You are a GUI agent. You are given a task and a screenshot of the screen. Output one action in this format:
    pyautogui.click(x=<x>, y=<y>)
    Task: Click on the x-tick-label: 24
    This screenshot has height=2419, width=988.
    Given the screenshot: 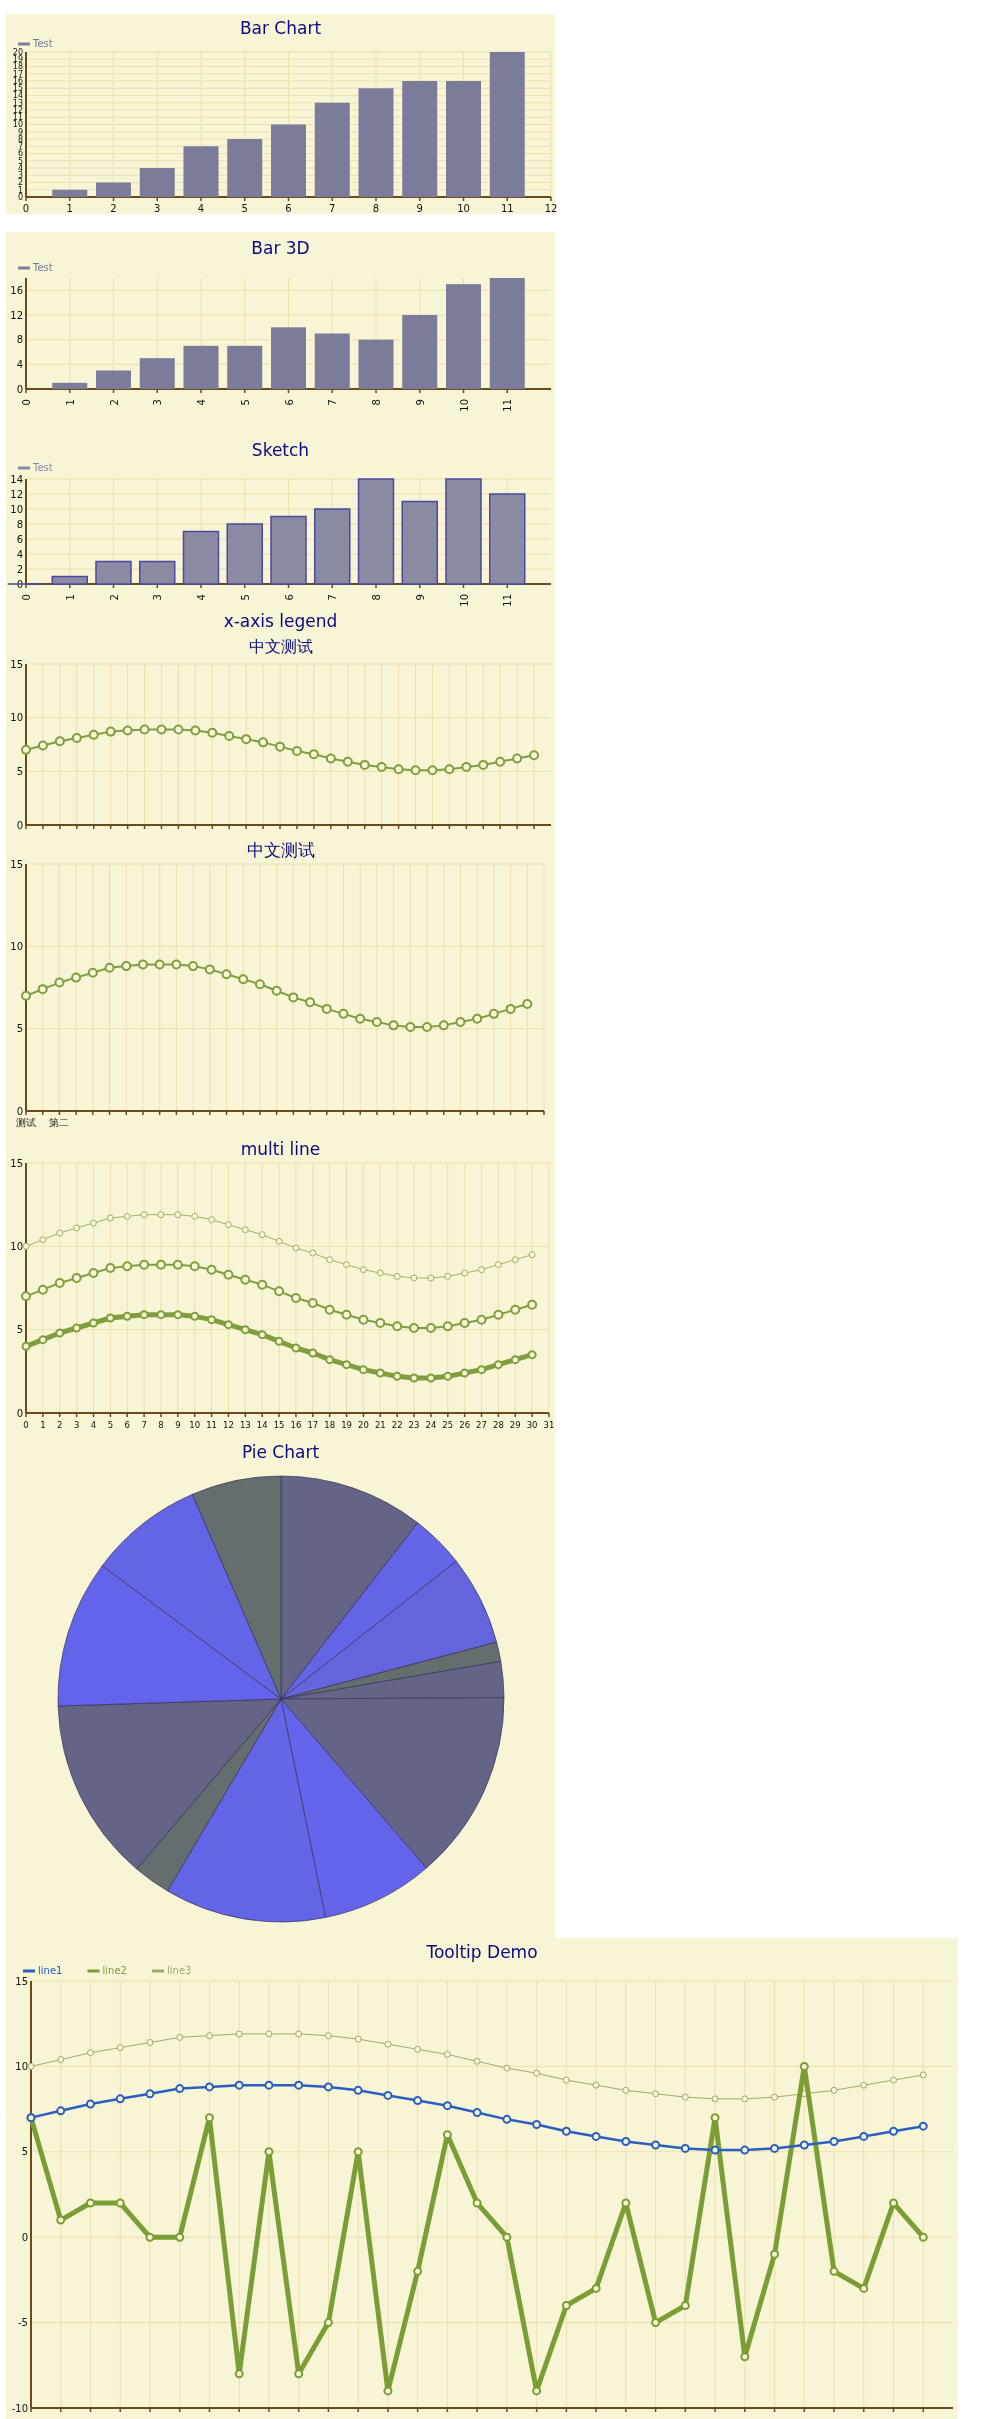 What is the action you would take?
    pyautogui.click(x=431, y=1425)
    